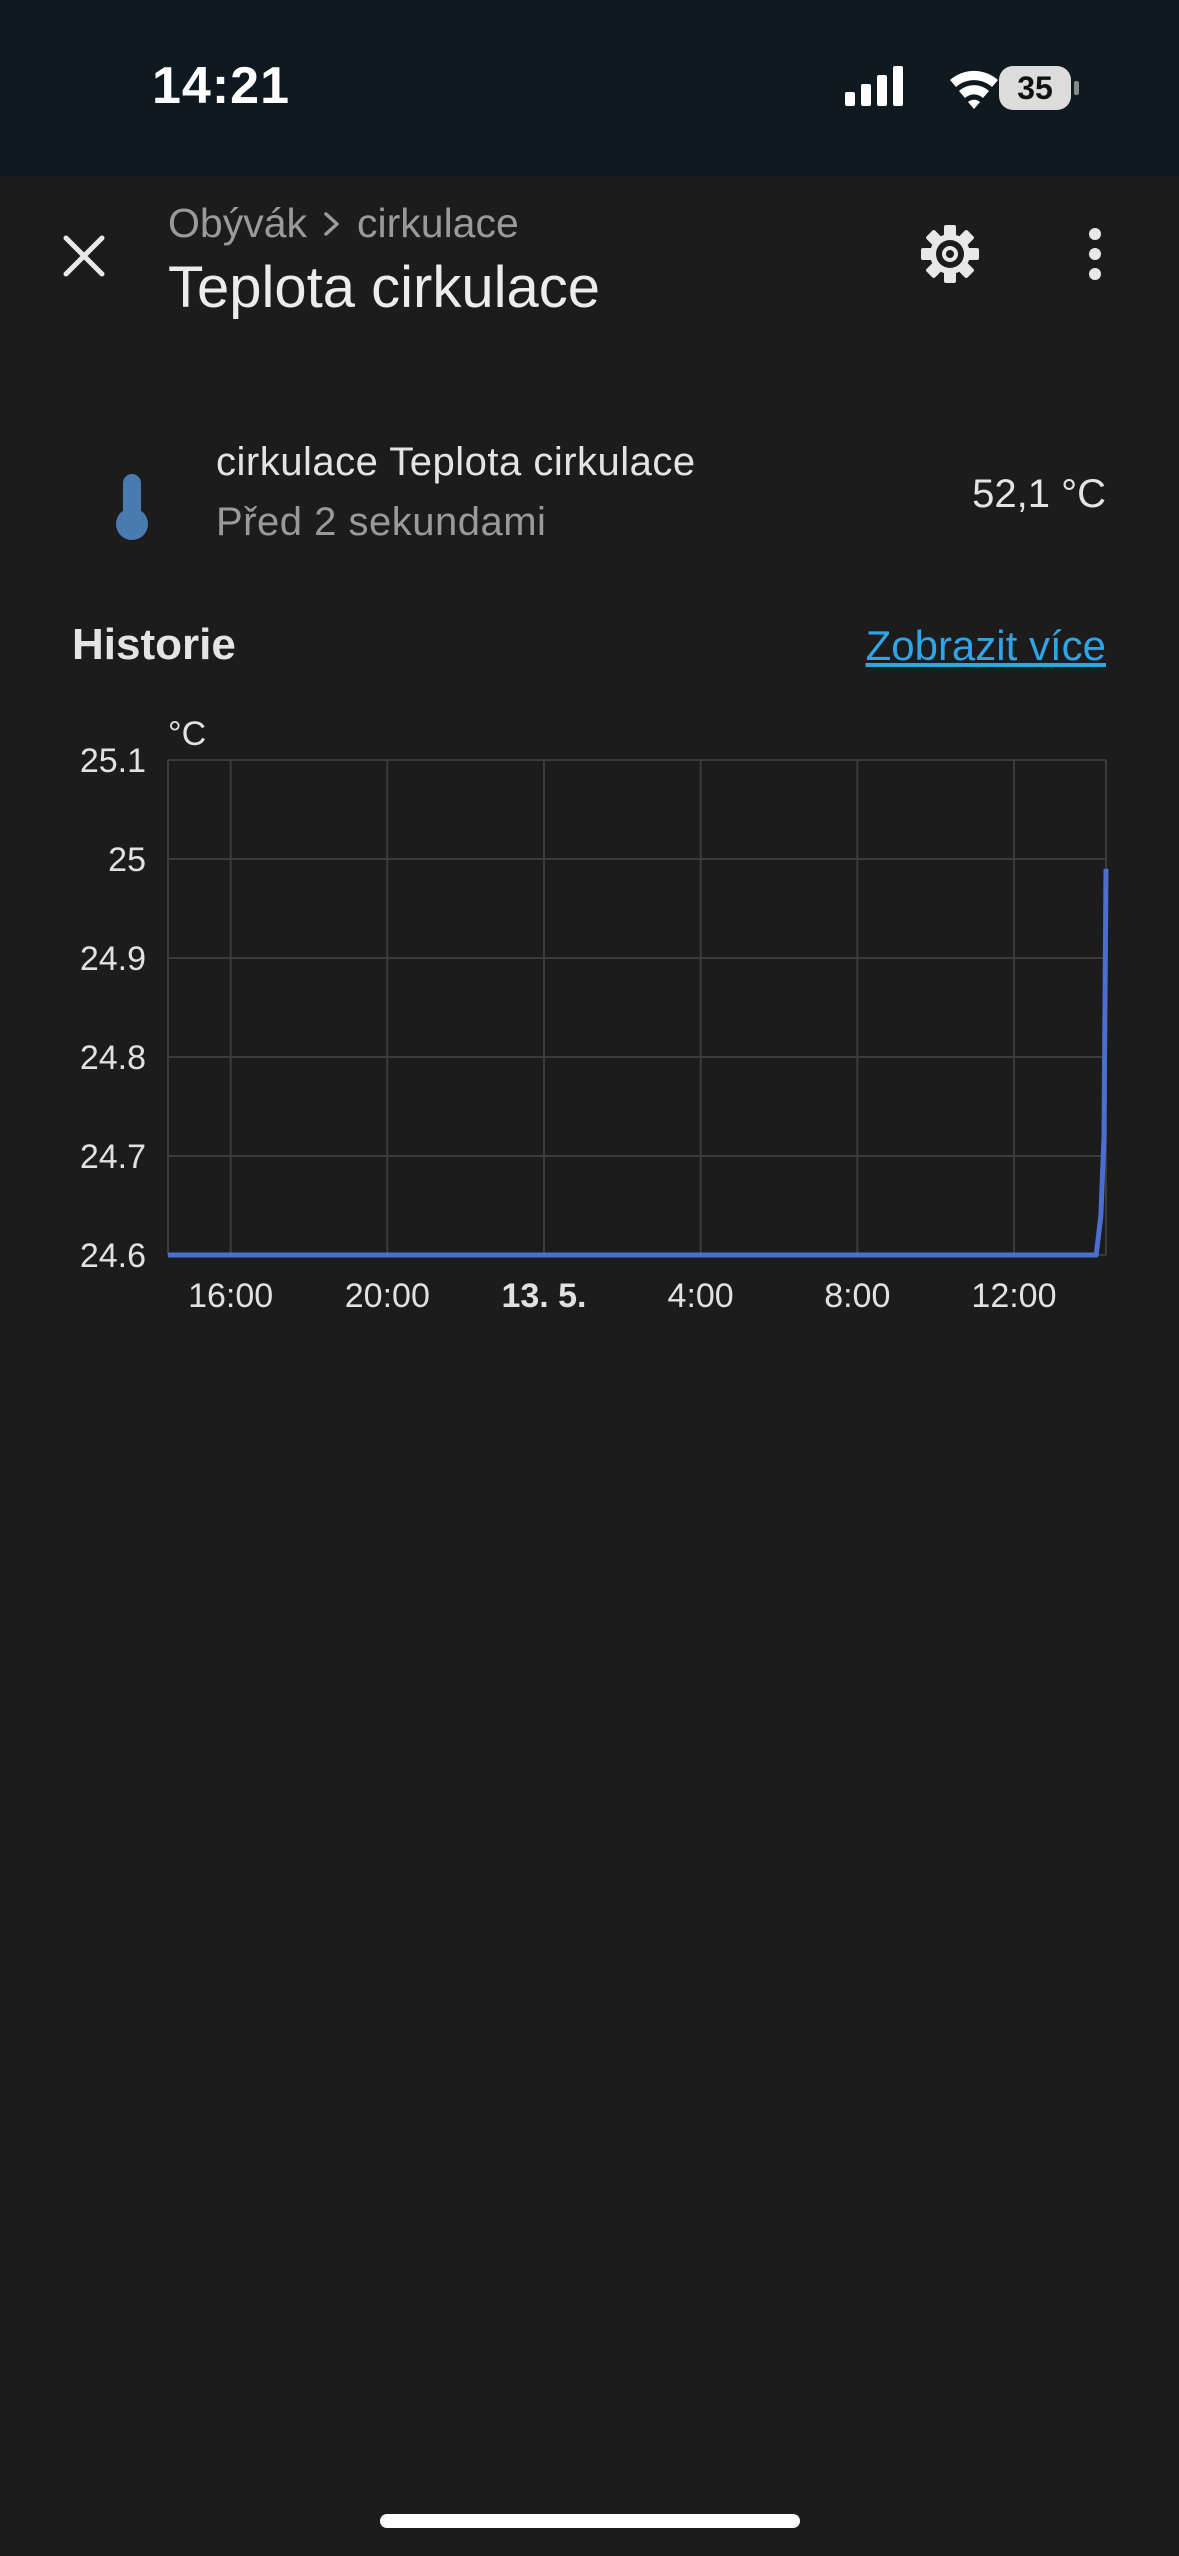 The width and height of the screenshot is (1179, 2556). What do you see at coordinates (857, 1296) in the screenshot?
I see `x-tick-label: 8:00` at bounding box center [857, 1296].